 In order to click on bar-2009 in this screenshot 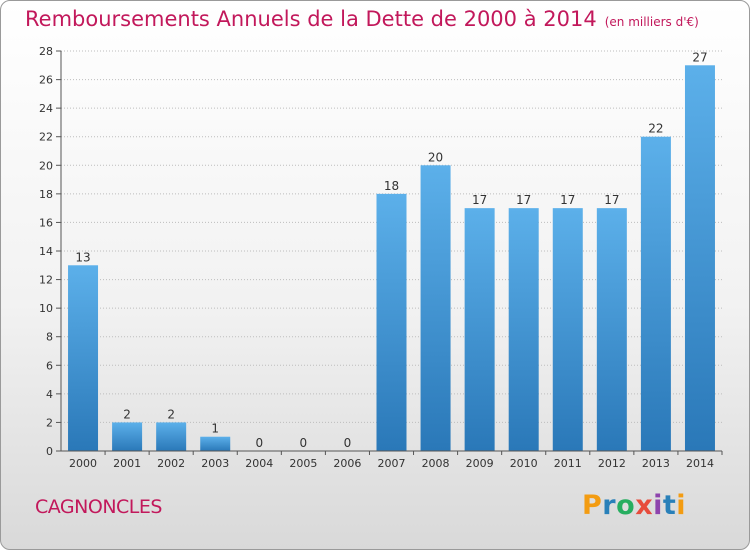, I will do `click(479, 329)`.